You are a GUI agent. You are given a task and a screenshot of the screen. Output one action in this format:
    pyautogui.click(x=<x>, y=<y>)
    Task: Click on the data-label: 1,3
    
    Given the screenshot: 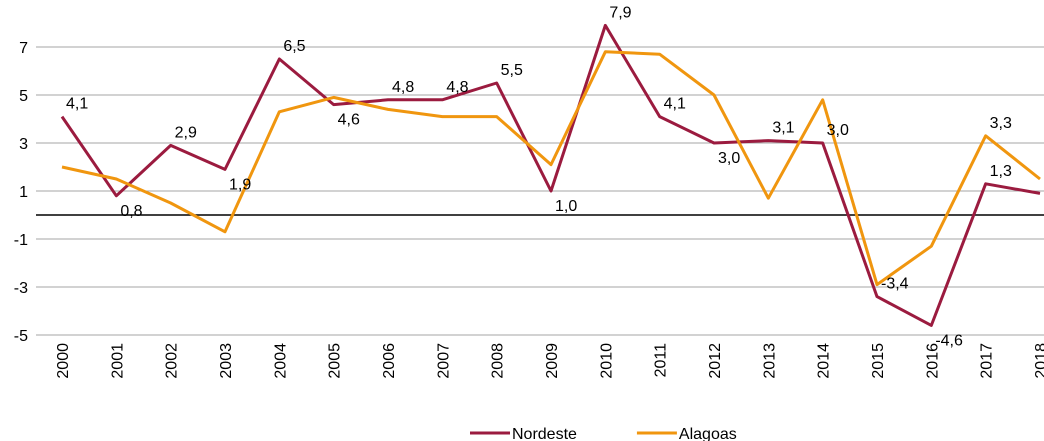 What is the action you would take?
    pyautogui.click(x=1001, y=171)
    